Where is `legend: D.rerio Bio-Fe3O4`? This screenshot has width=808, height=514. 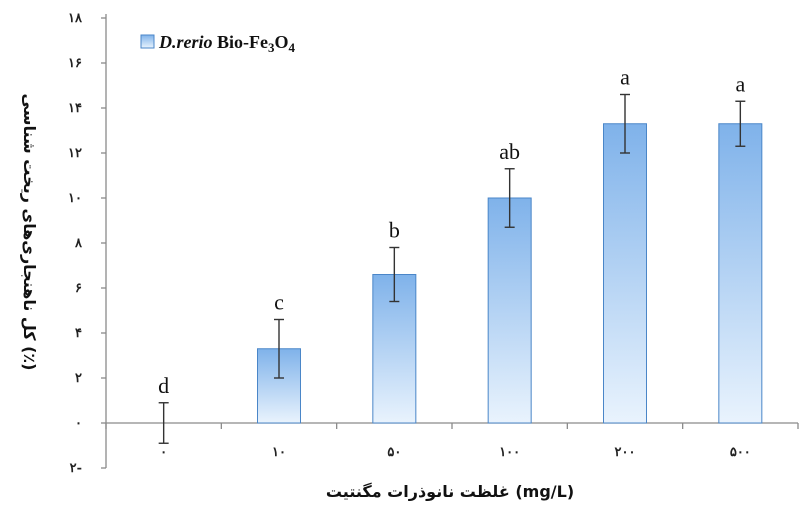 legend: D.rerio Bio-Fe3O4 is located at coordinates (218, 43).